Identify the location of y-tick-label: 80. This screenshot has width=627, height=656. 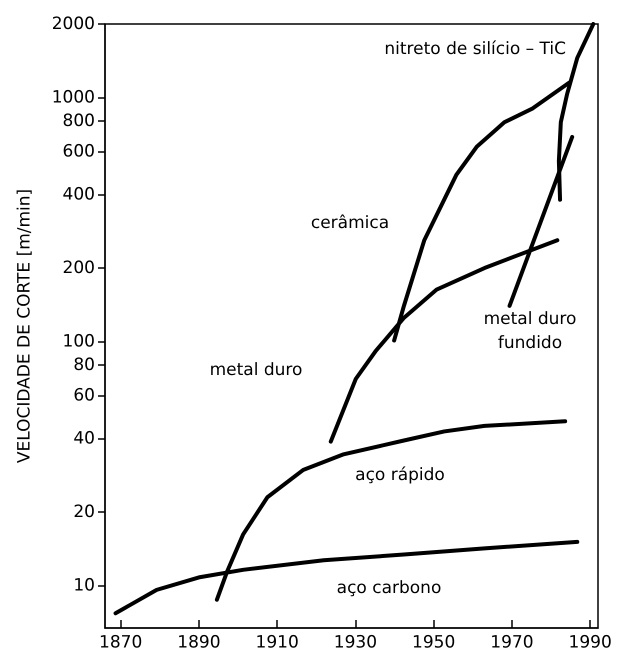
(84, 365).